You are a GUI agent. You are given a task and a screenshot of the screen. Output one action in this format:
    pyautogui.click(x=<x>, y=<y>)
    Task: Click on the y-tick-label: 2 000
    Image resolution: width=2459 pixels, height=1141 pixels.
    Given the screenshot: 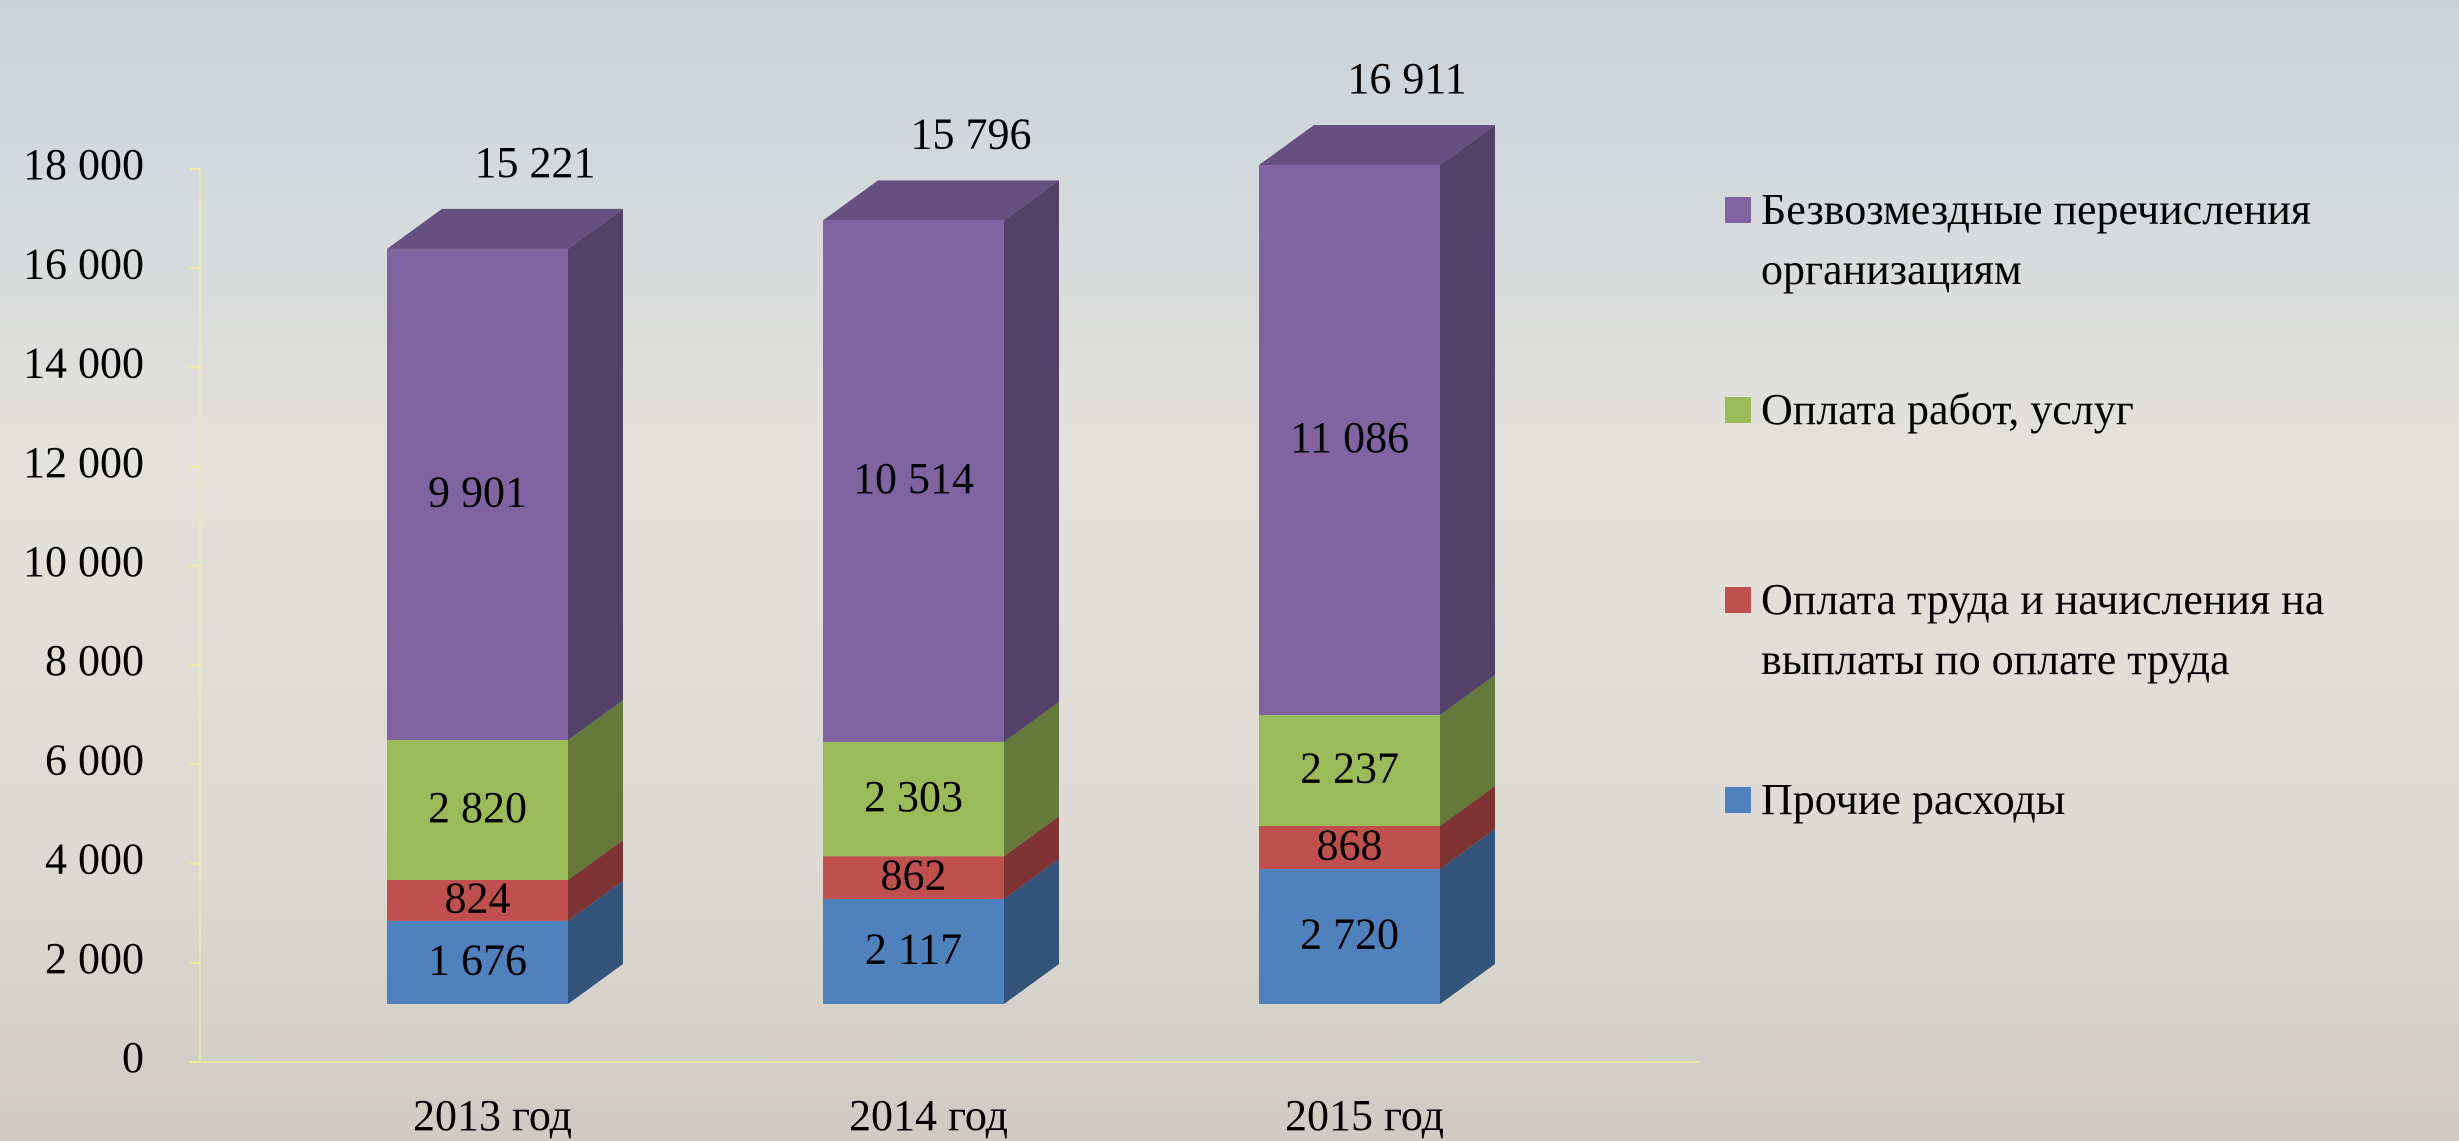 What is the action you would take?
    pyautogui.click(x=94, y=958)
    